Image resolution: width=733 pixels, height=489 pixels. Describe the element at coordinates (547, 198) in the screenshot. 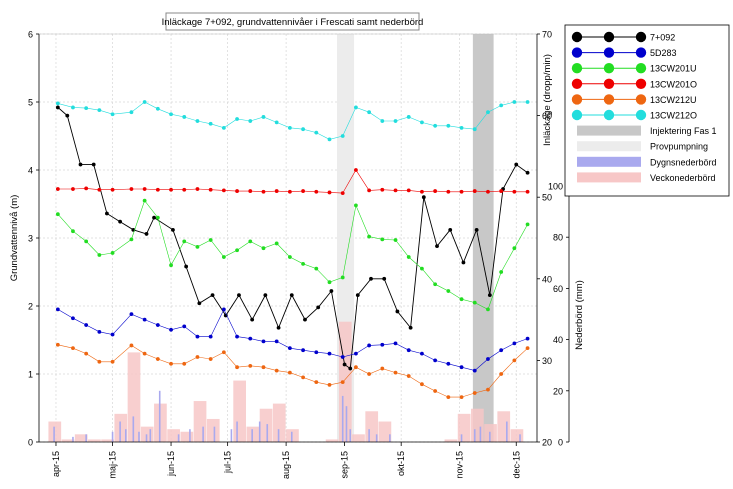

I see `leak-tick-label: 50` at that location.